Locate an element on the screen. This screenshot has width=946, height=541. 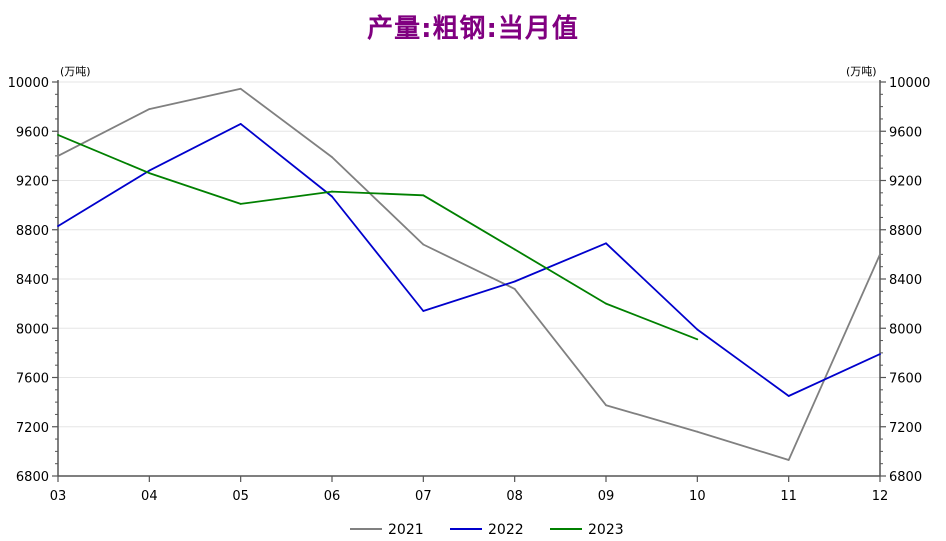
legend-item-2021: 2021 is located at coordinates (387, 530).